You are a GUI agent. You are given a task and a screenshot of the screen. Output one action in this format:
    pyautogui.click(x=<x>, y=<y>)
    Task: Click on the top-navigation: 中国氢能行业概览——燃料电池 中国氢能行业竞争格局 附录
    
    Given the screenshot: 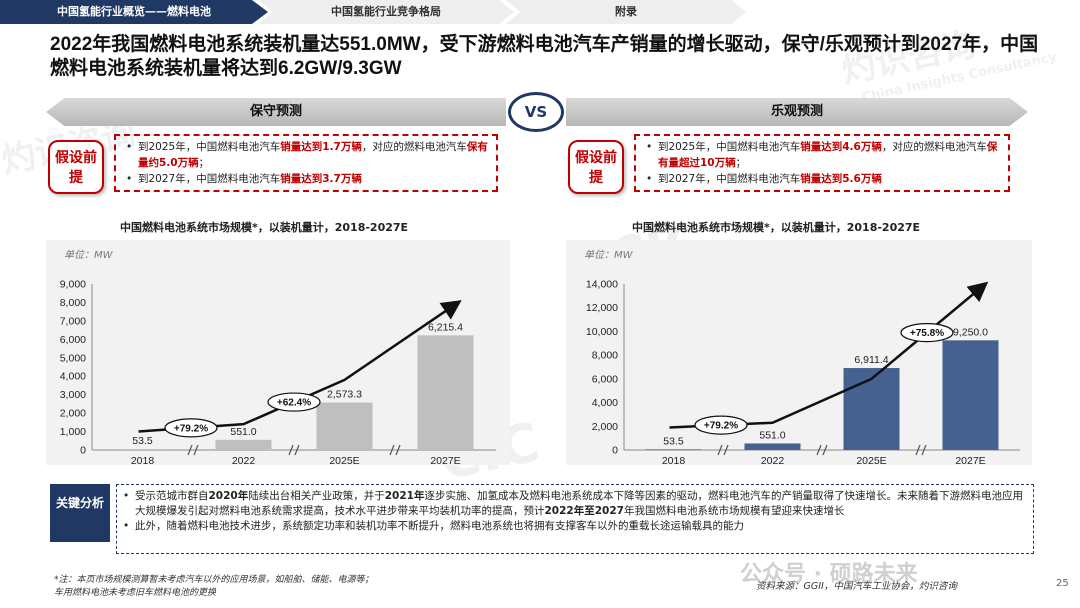 What is the action you would take?
    pyautogui.click(x=540, y=12)
    